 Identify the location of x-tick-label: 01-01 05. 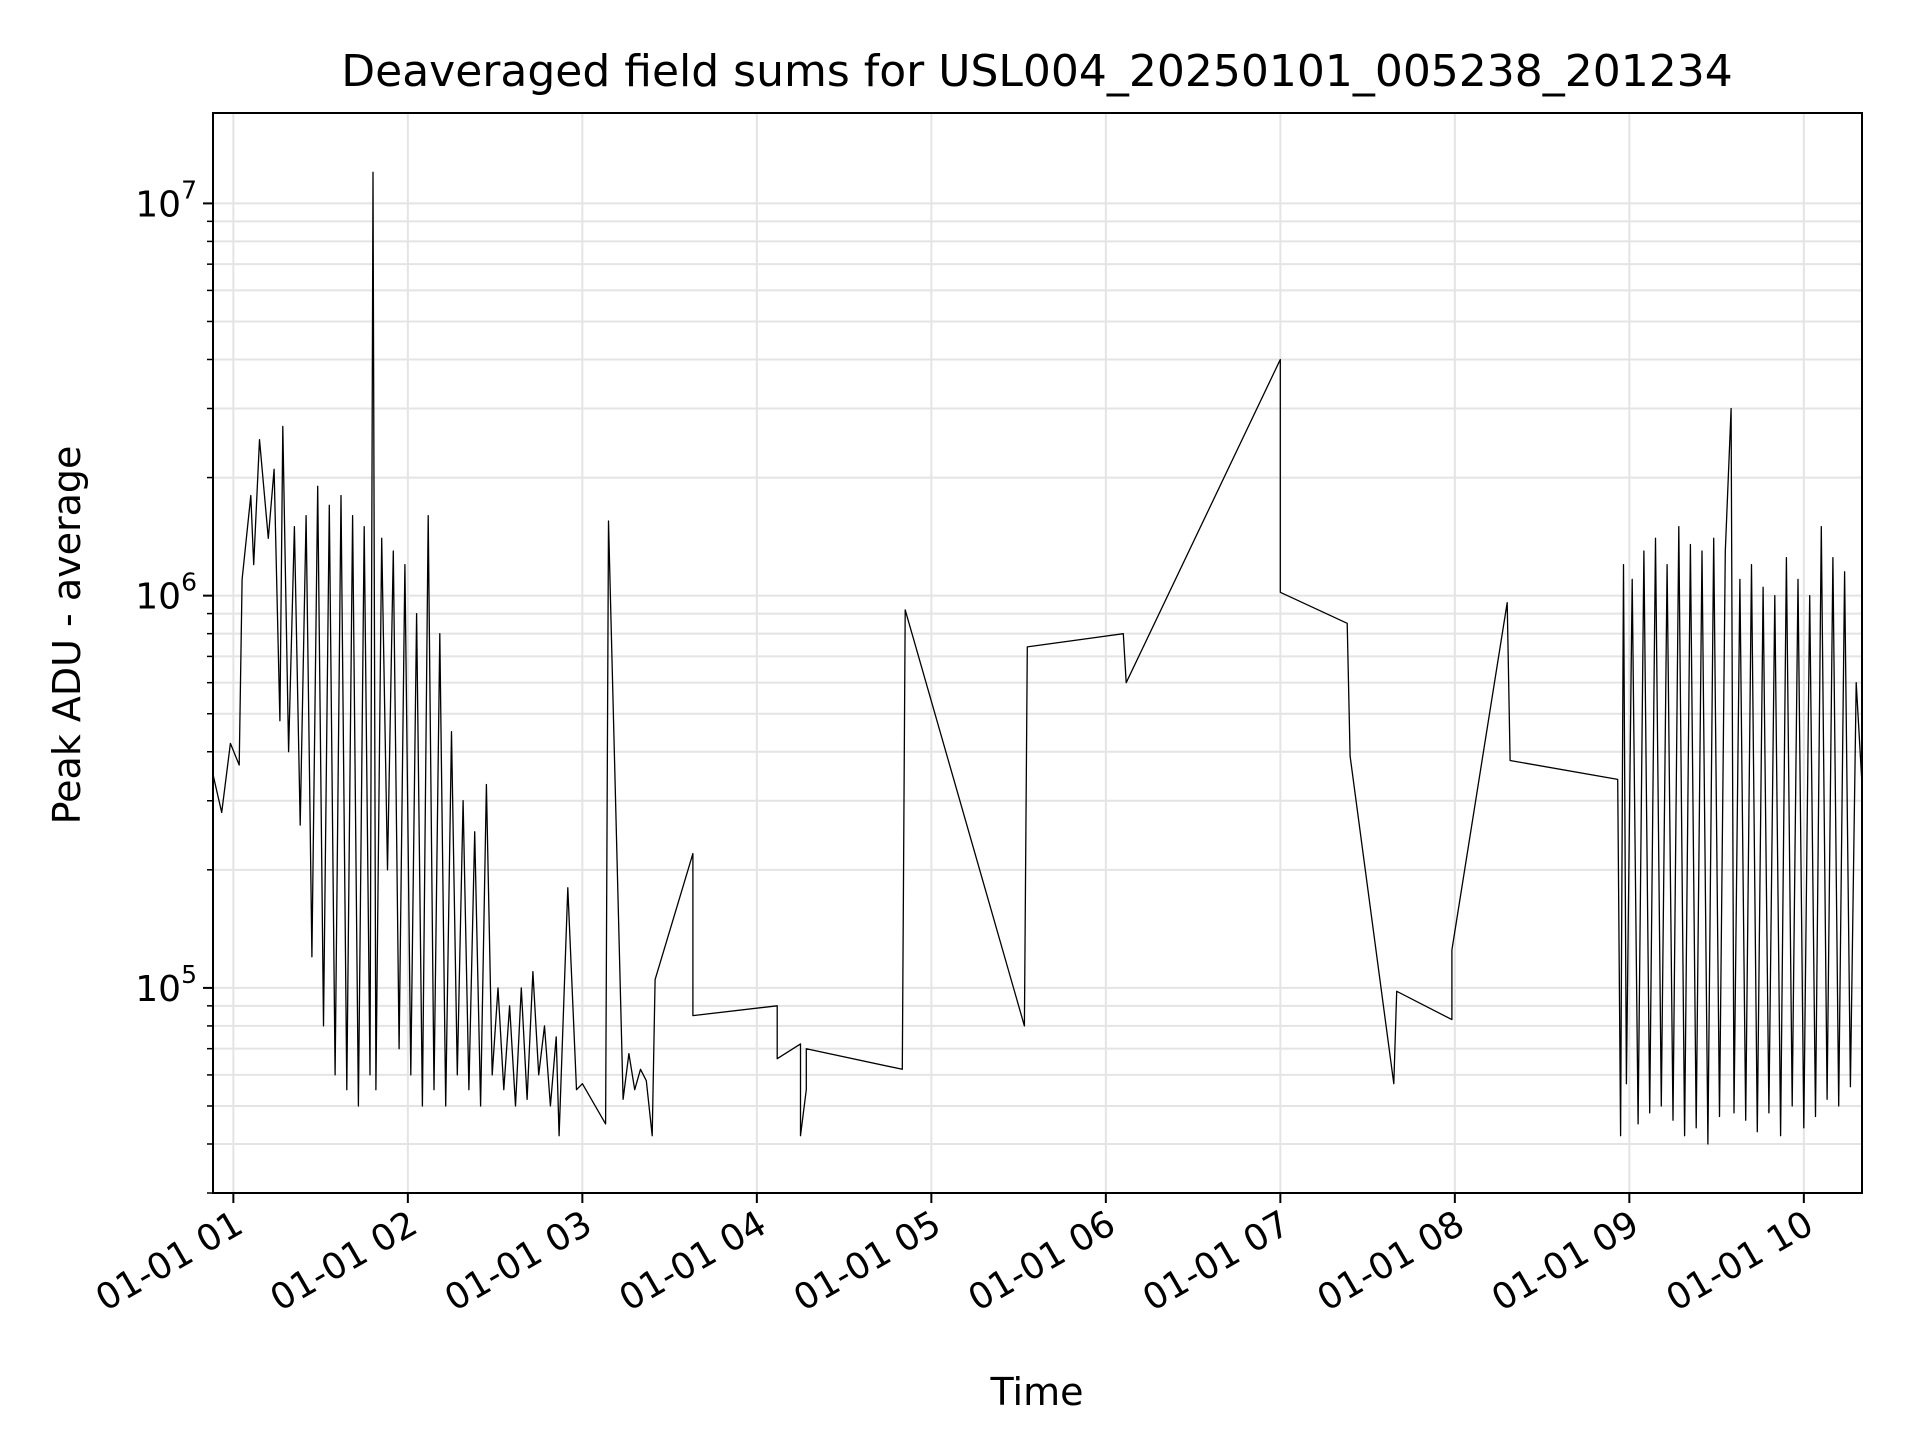
(867, 1261).